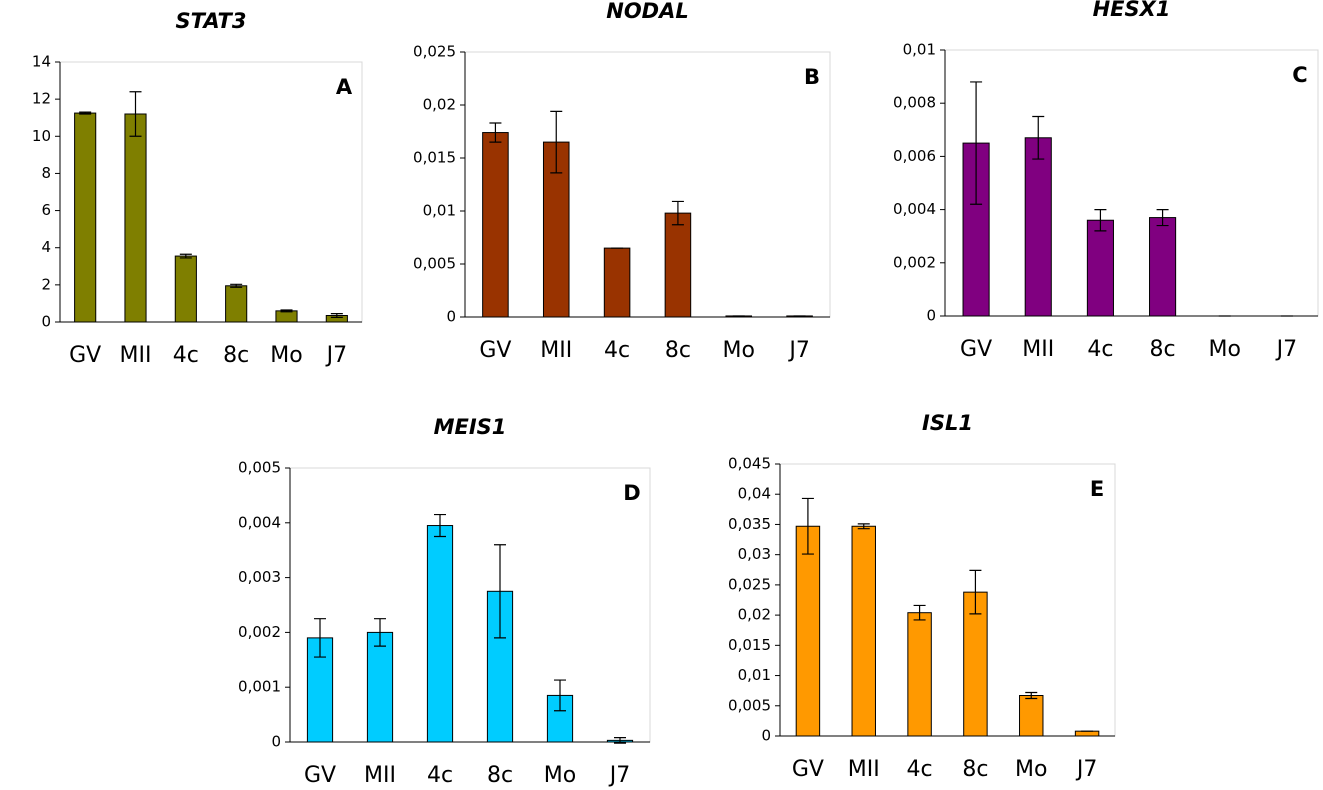 The image size is (1323, 790). What do you see at coordinates (470, 427) in the screenshot?
I see `chart-title: MEIS1` at bounding box center [470, 427].